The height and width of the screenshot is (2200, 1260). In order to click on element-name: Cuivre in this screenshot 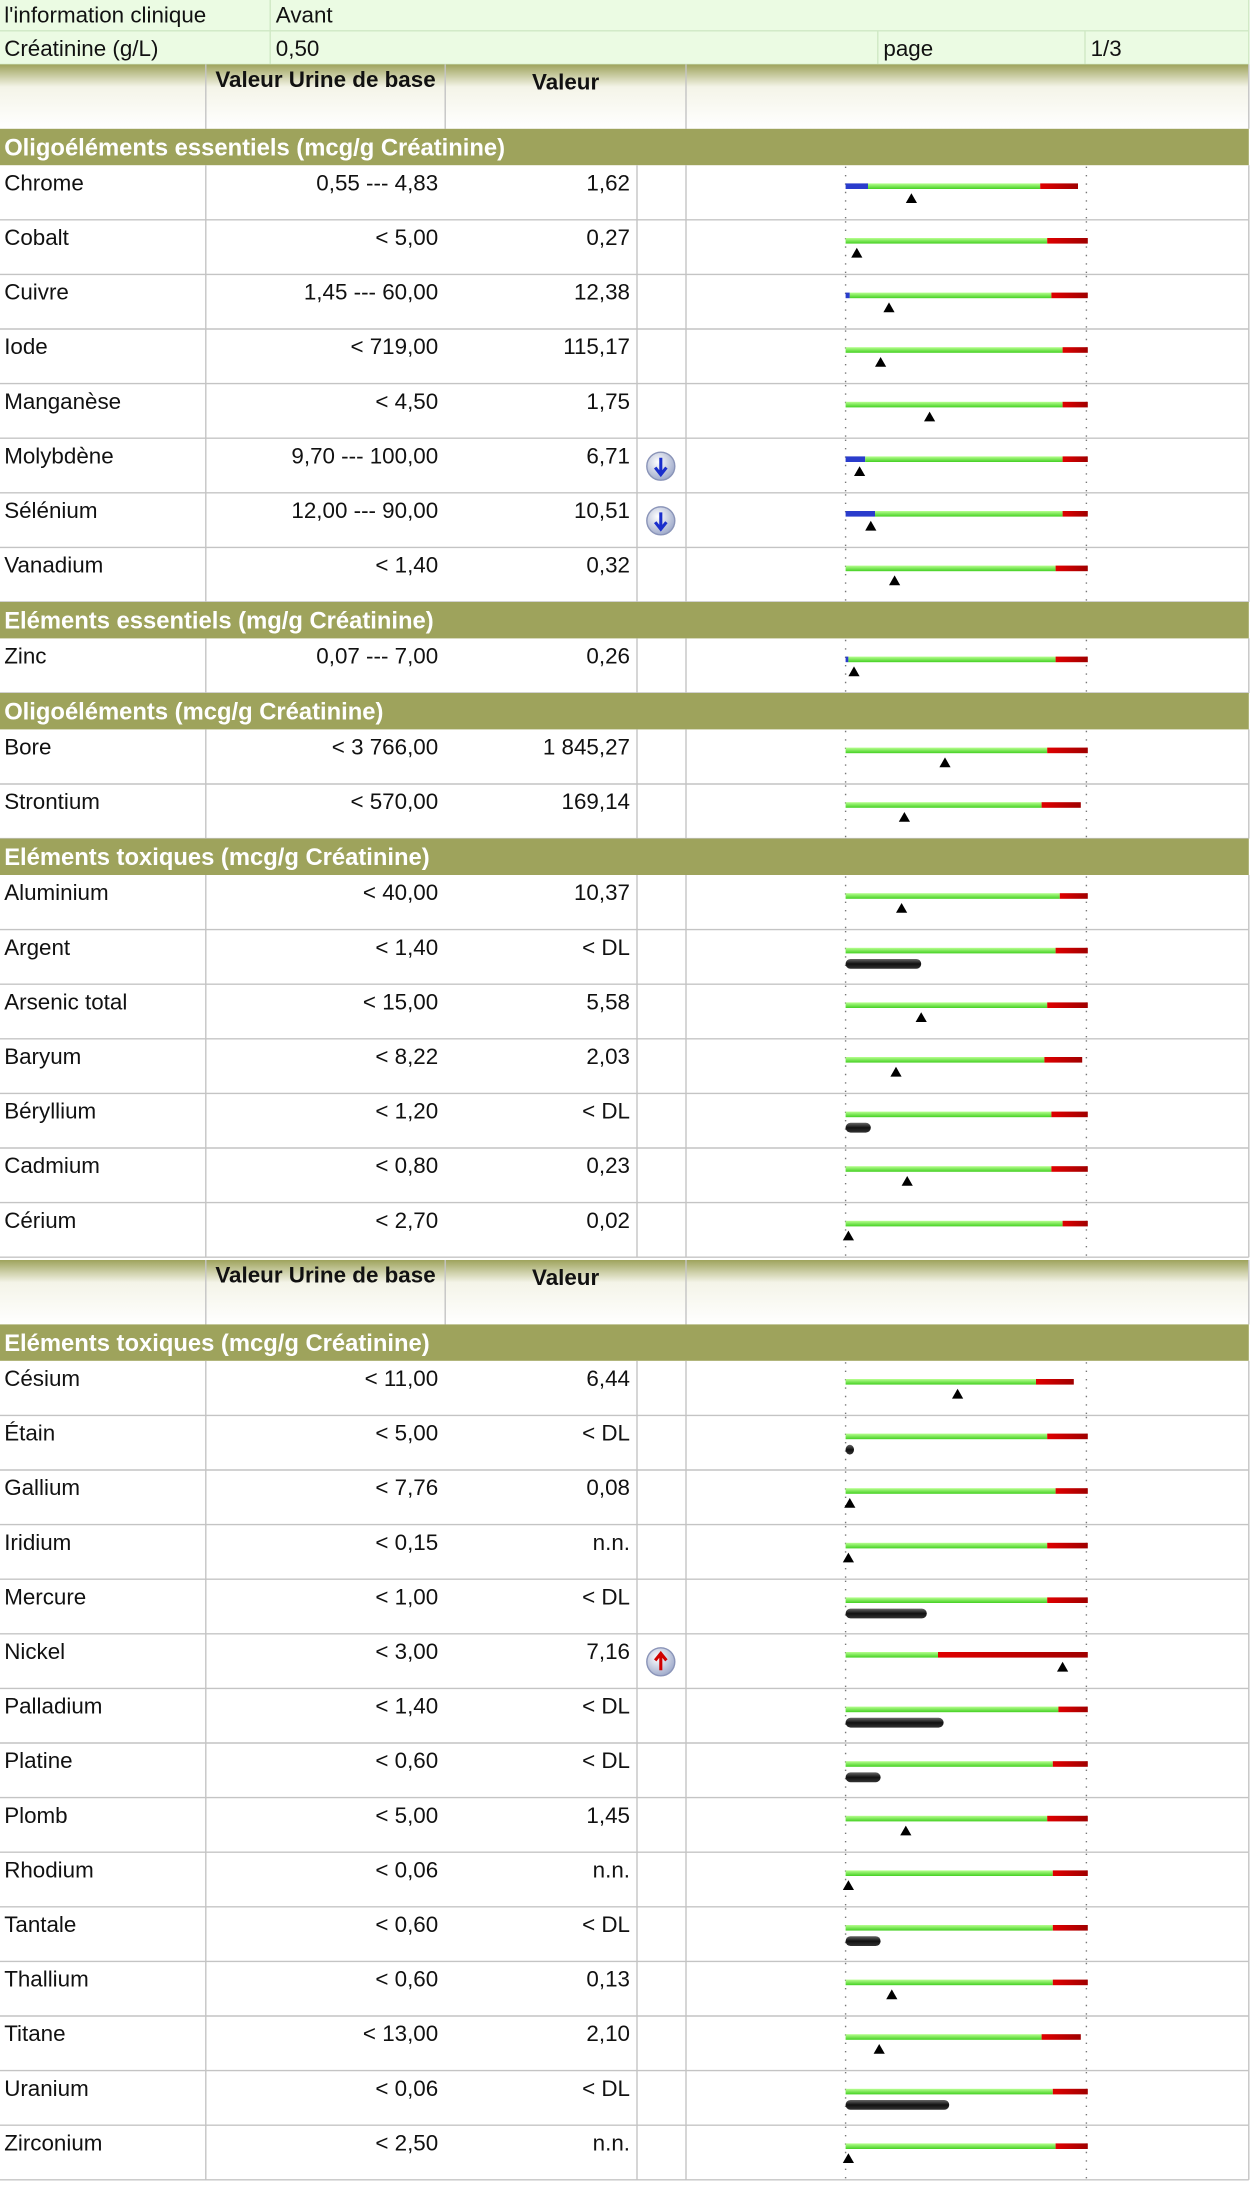, I will do `click(36, 292)`.